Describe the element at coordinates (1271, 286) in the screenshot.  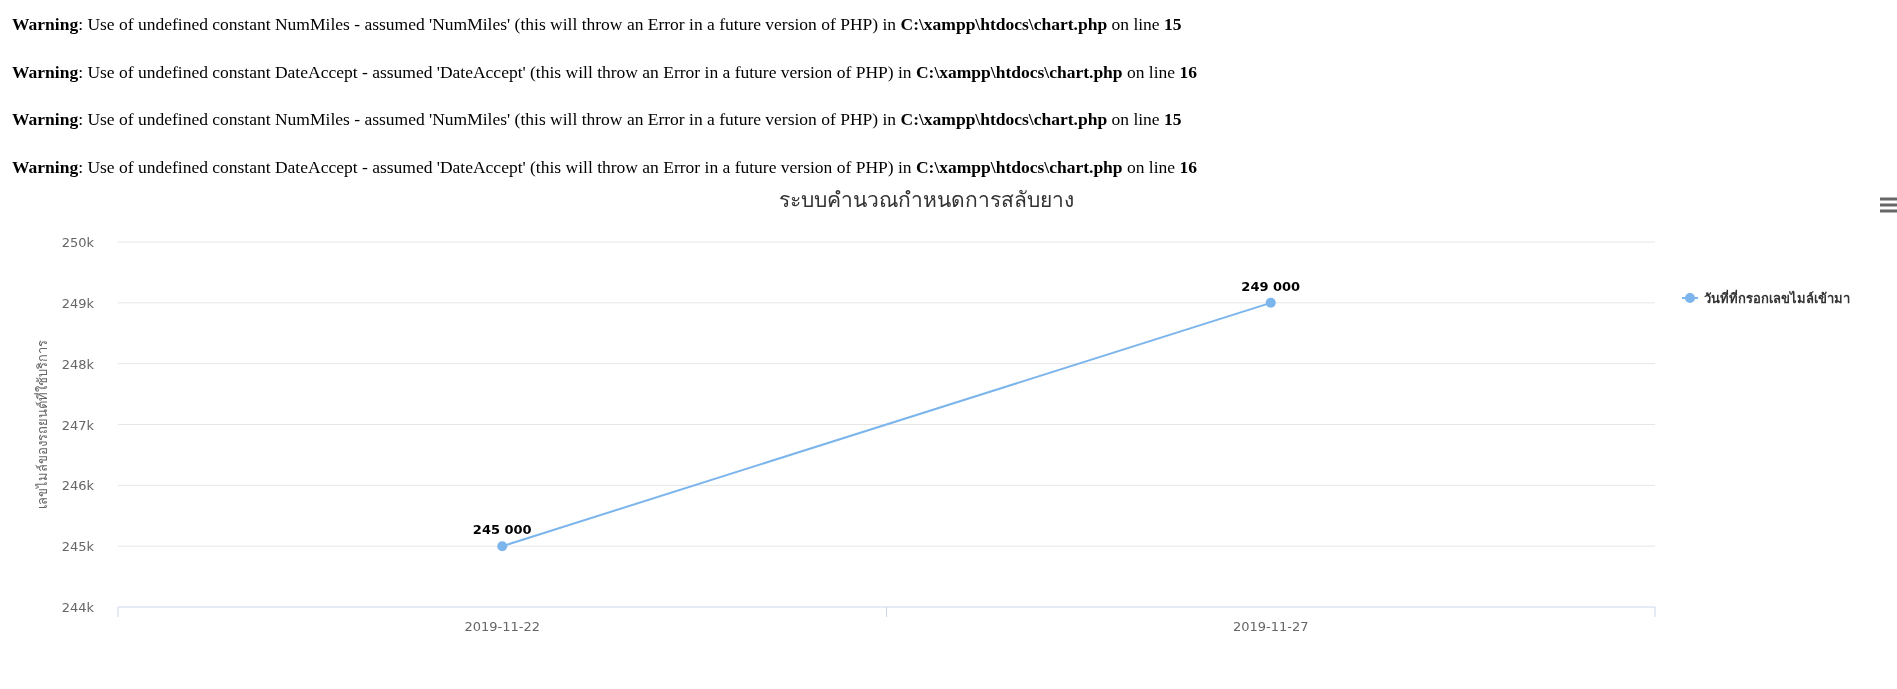
I see `data-label: 249 000` at that location.